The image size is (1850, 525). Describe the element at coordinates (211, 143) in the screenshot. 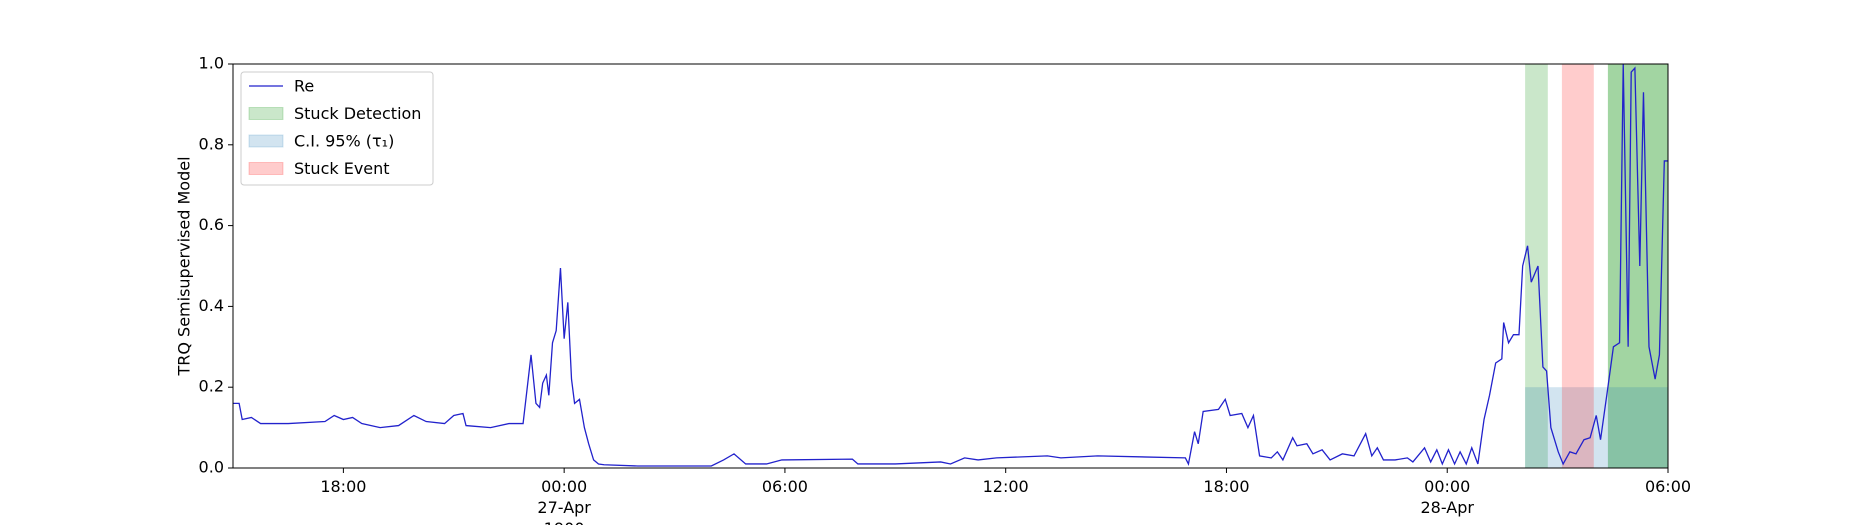

I see `y-tick-label: 0.8` at that location.